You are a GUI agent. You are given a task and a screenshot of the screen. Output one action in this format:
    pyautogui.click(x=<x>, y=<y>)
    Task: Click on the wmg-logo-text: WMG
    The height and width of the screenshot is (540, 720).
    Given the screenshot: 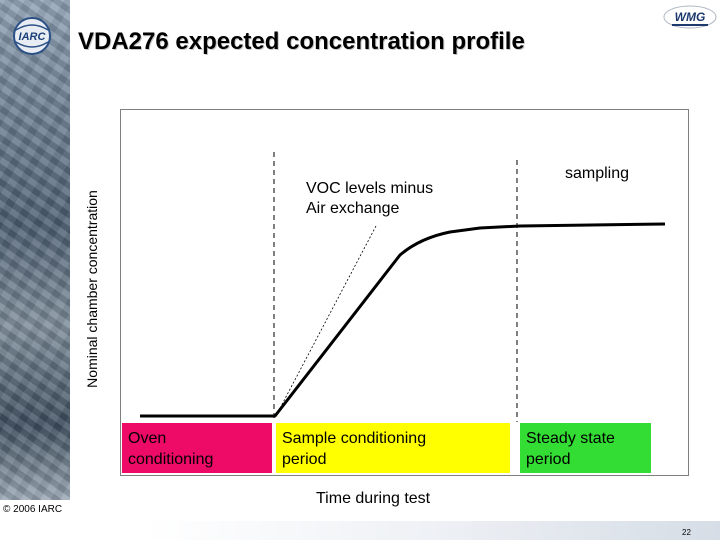 What is the action you would take?
    pyautogui.click(x=690, y=17)
    